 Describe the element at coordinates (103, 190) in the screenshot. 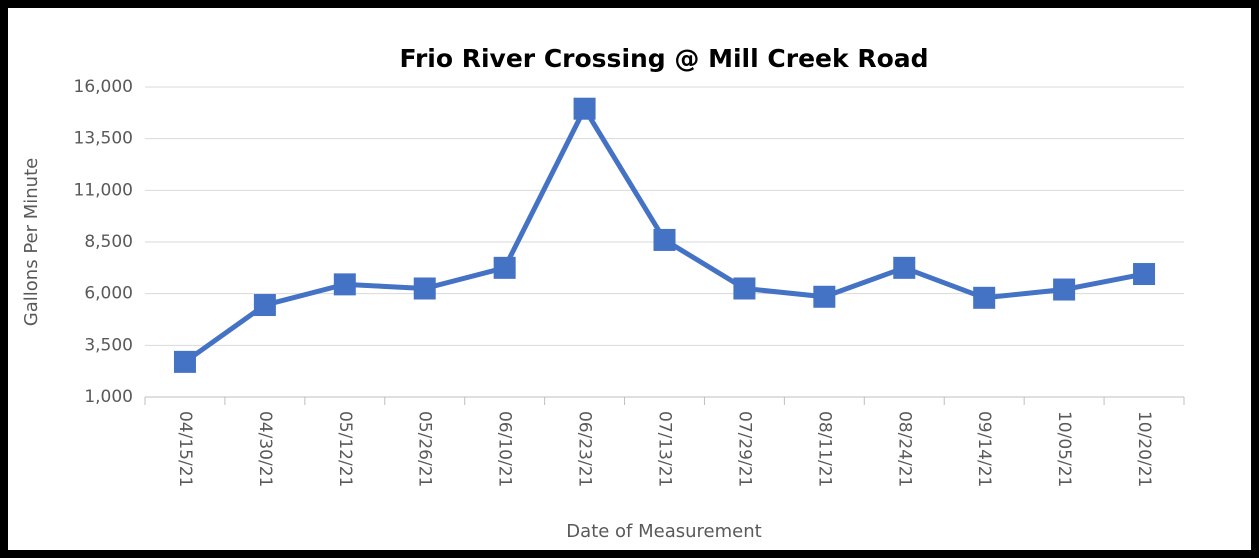

I see `y-tick-label: 11,000` at that location.